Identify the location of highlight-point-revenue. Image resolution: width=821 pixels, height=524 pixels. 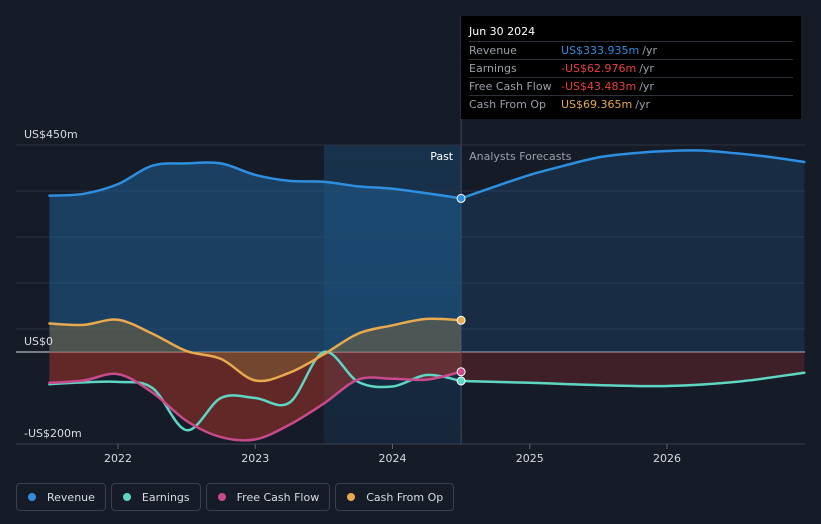
(461, 198).